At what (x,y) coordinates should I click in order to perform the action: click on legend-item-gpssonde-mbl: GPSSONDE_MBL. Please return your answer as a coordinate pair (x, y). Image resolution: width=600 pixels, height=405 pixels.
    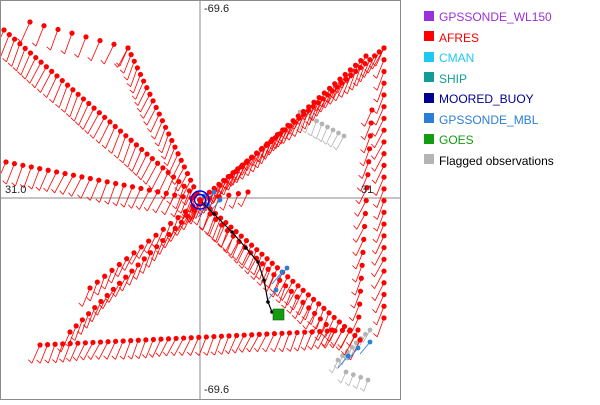
    Looking at the image, I should click on (512, 119).